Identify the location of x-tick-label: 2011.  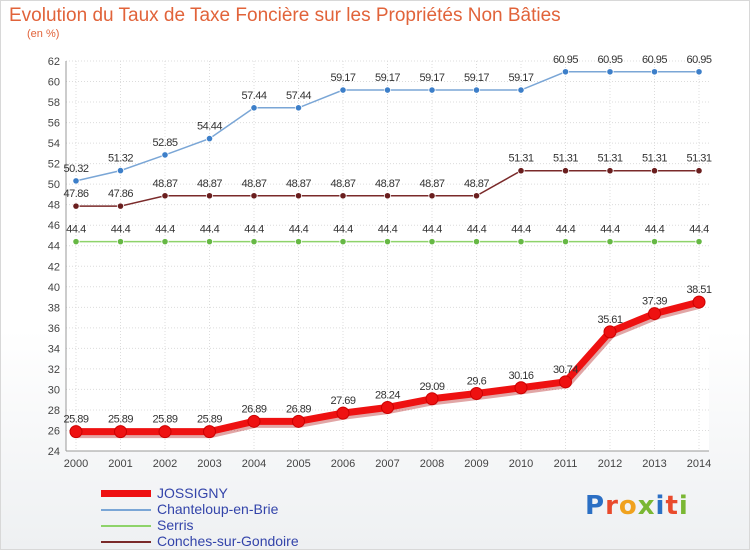
(566, 464).